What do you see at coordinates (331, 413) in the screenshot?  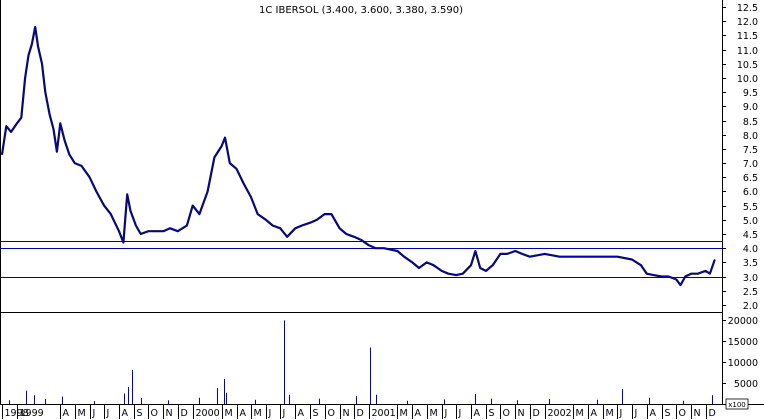 I see `x-tick-label: O` at bounding box center [331, 413].